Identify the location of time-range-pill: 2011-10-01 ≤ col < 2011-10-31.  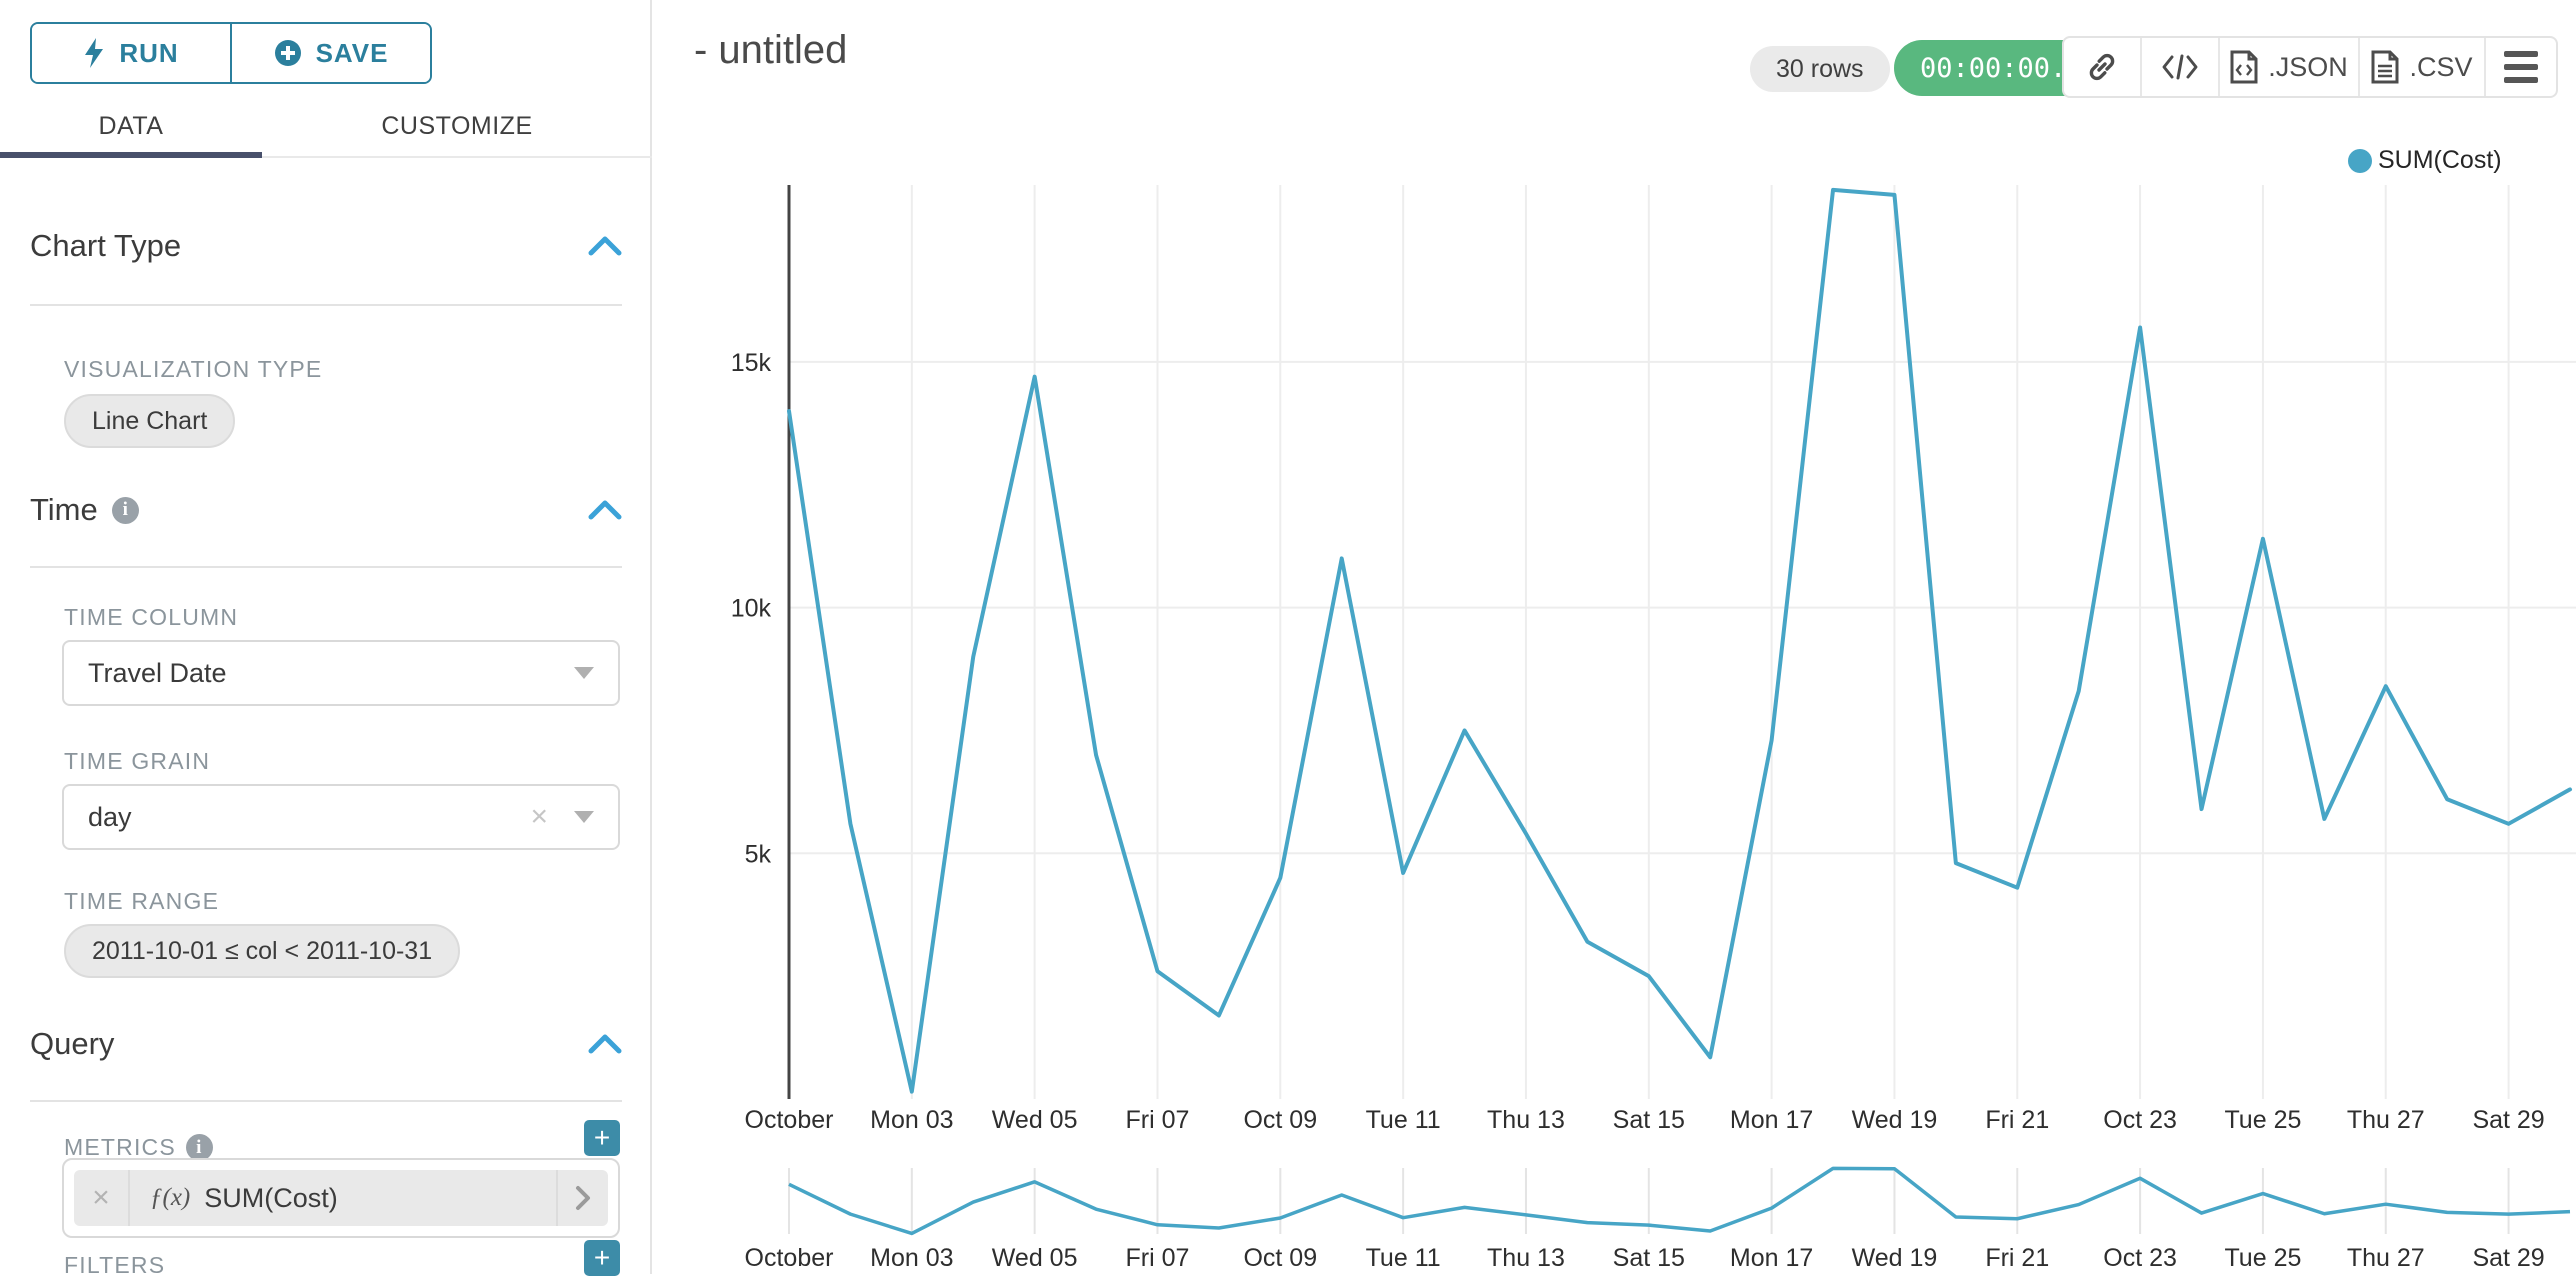
(262, 951).